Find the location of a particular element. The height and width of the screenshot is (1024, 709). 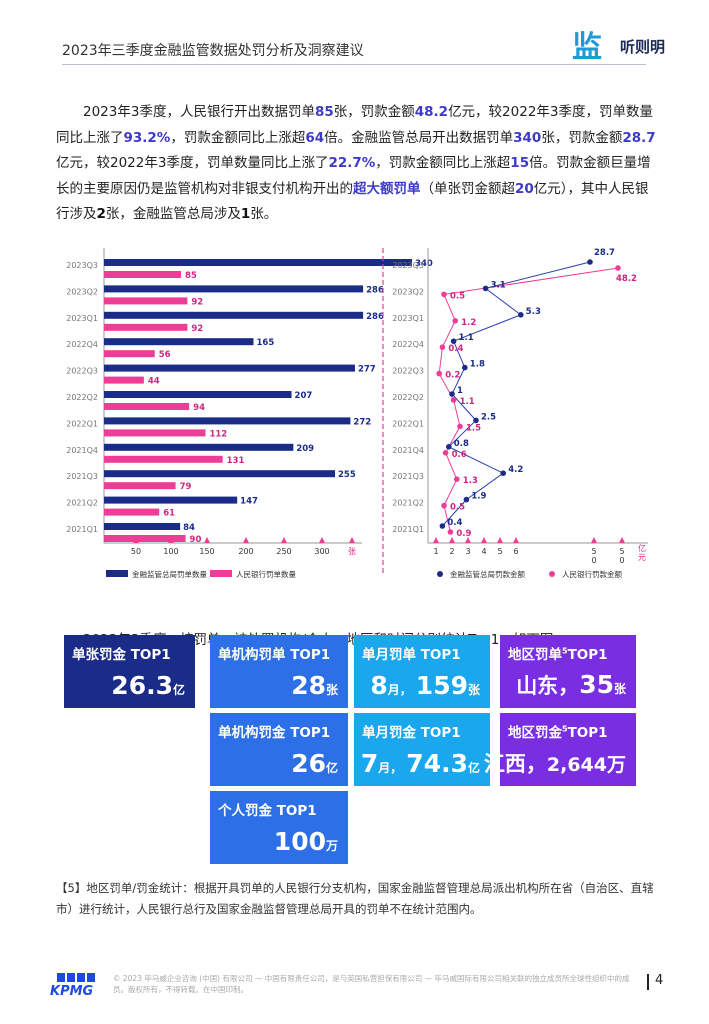

bar-category-label: 2021Q1 is located at coordinates (82, 529).